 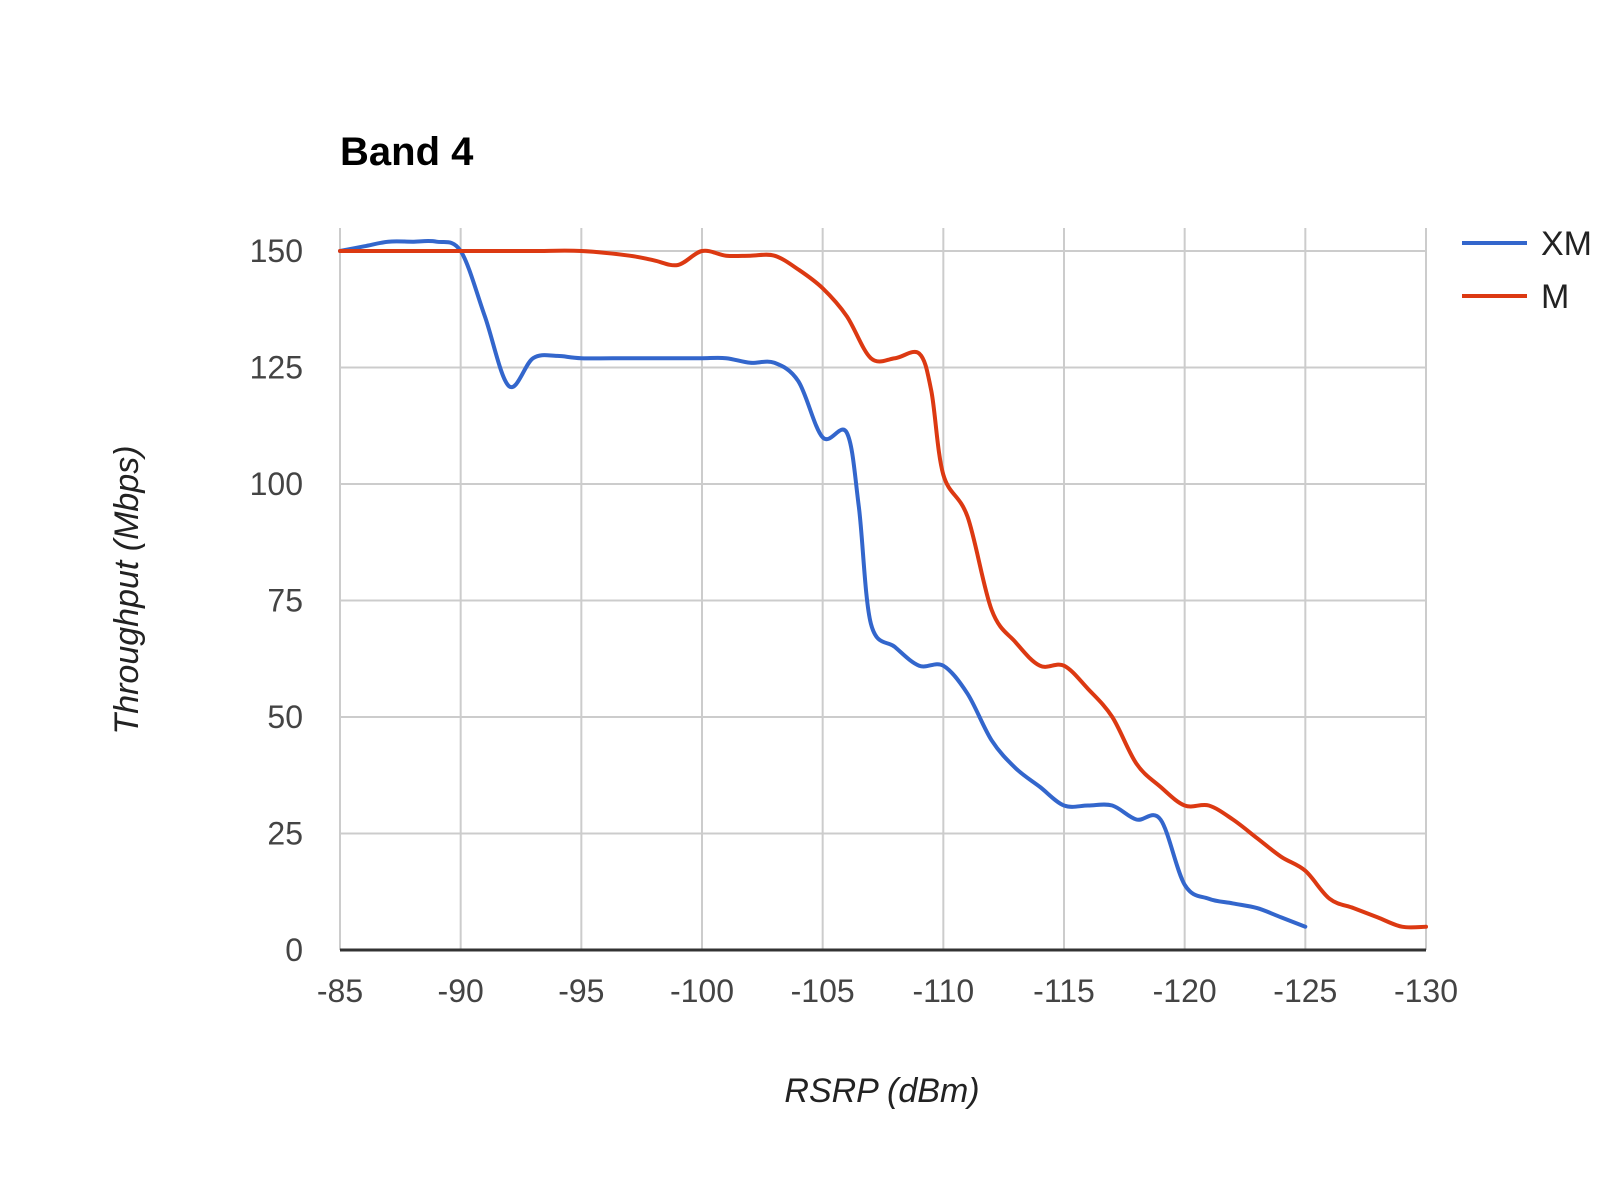 I want to click on y-tick-label: 100, so click(x=276, y=484).